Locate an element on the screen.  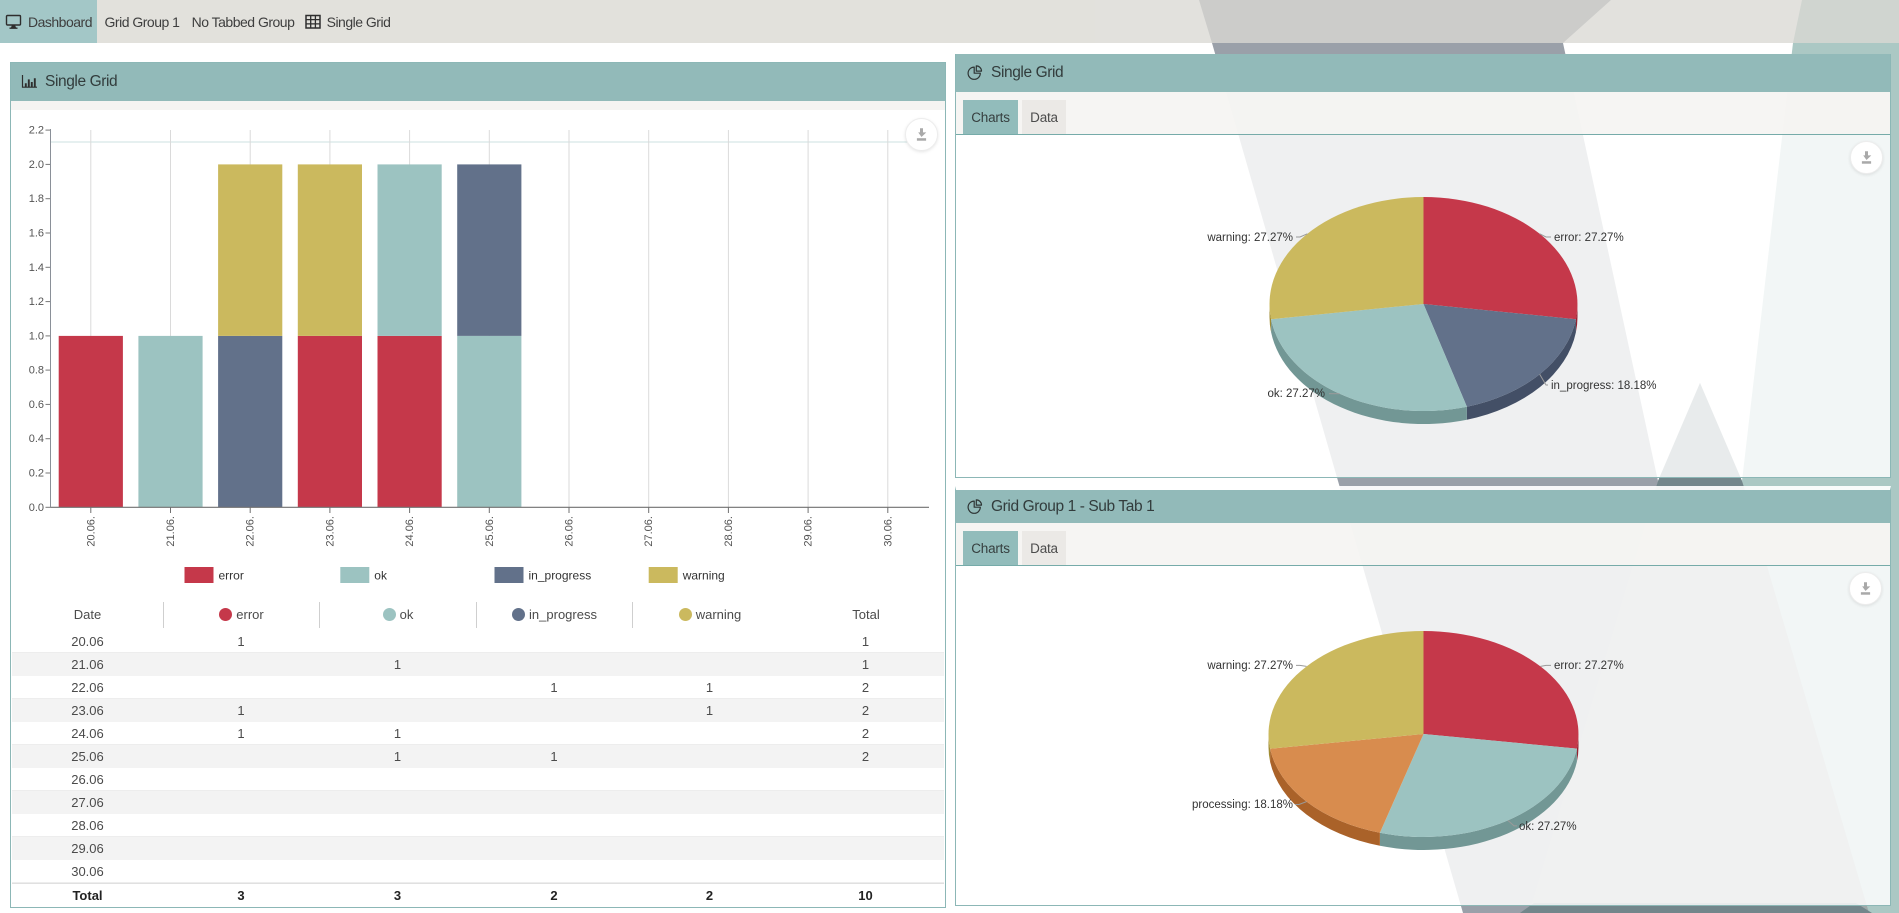
svg-text: 1.6 is located at coordinates (36, 234).